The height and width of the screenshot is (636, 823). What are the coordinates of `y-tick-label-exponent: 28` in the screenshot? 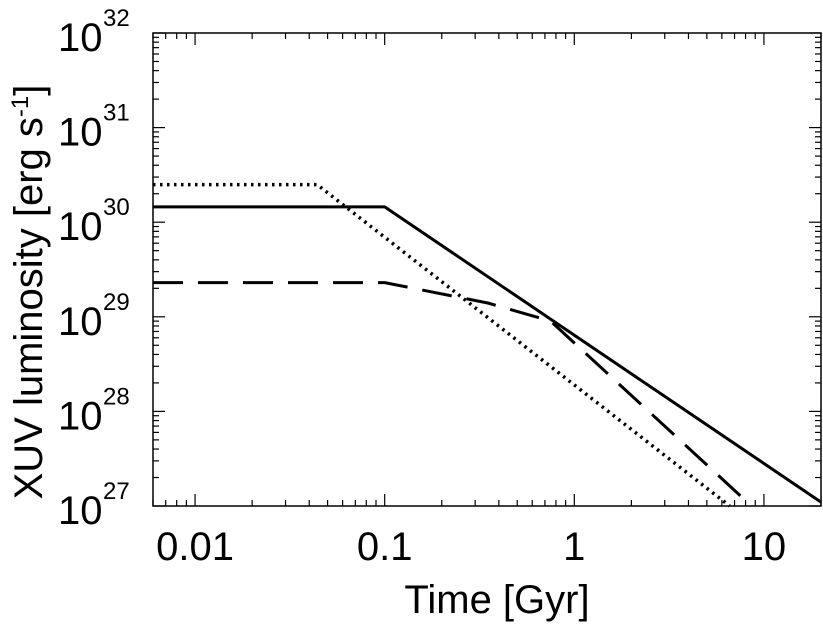 It's located at (116, 396).